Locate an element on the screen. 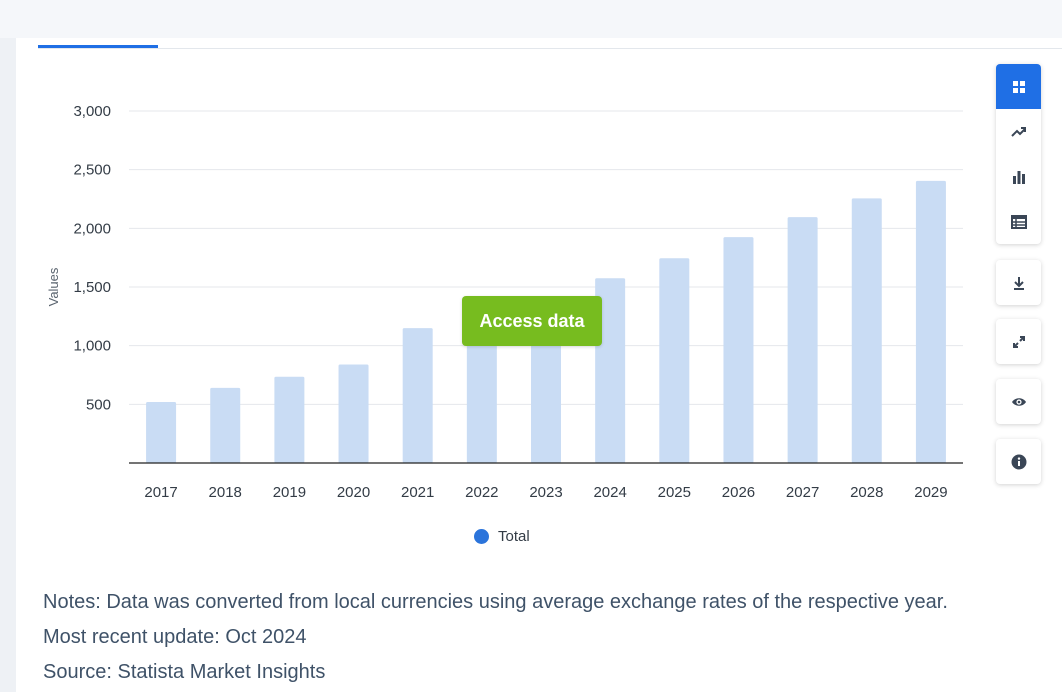 The width and height of the screenshot is (1062, 692). x-tick-label: 2022 is located at coordinates (481, 492).